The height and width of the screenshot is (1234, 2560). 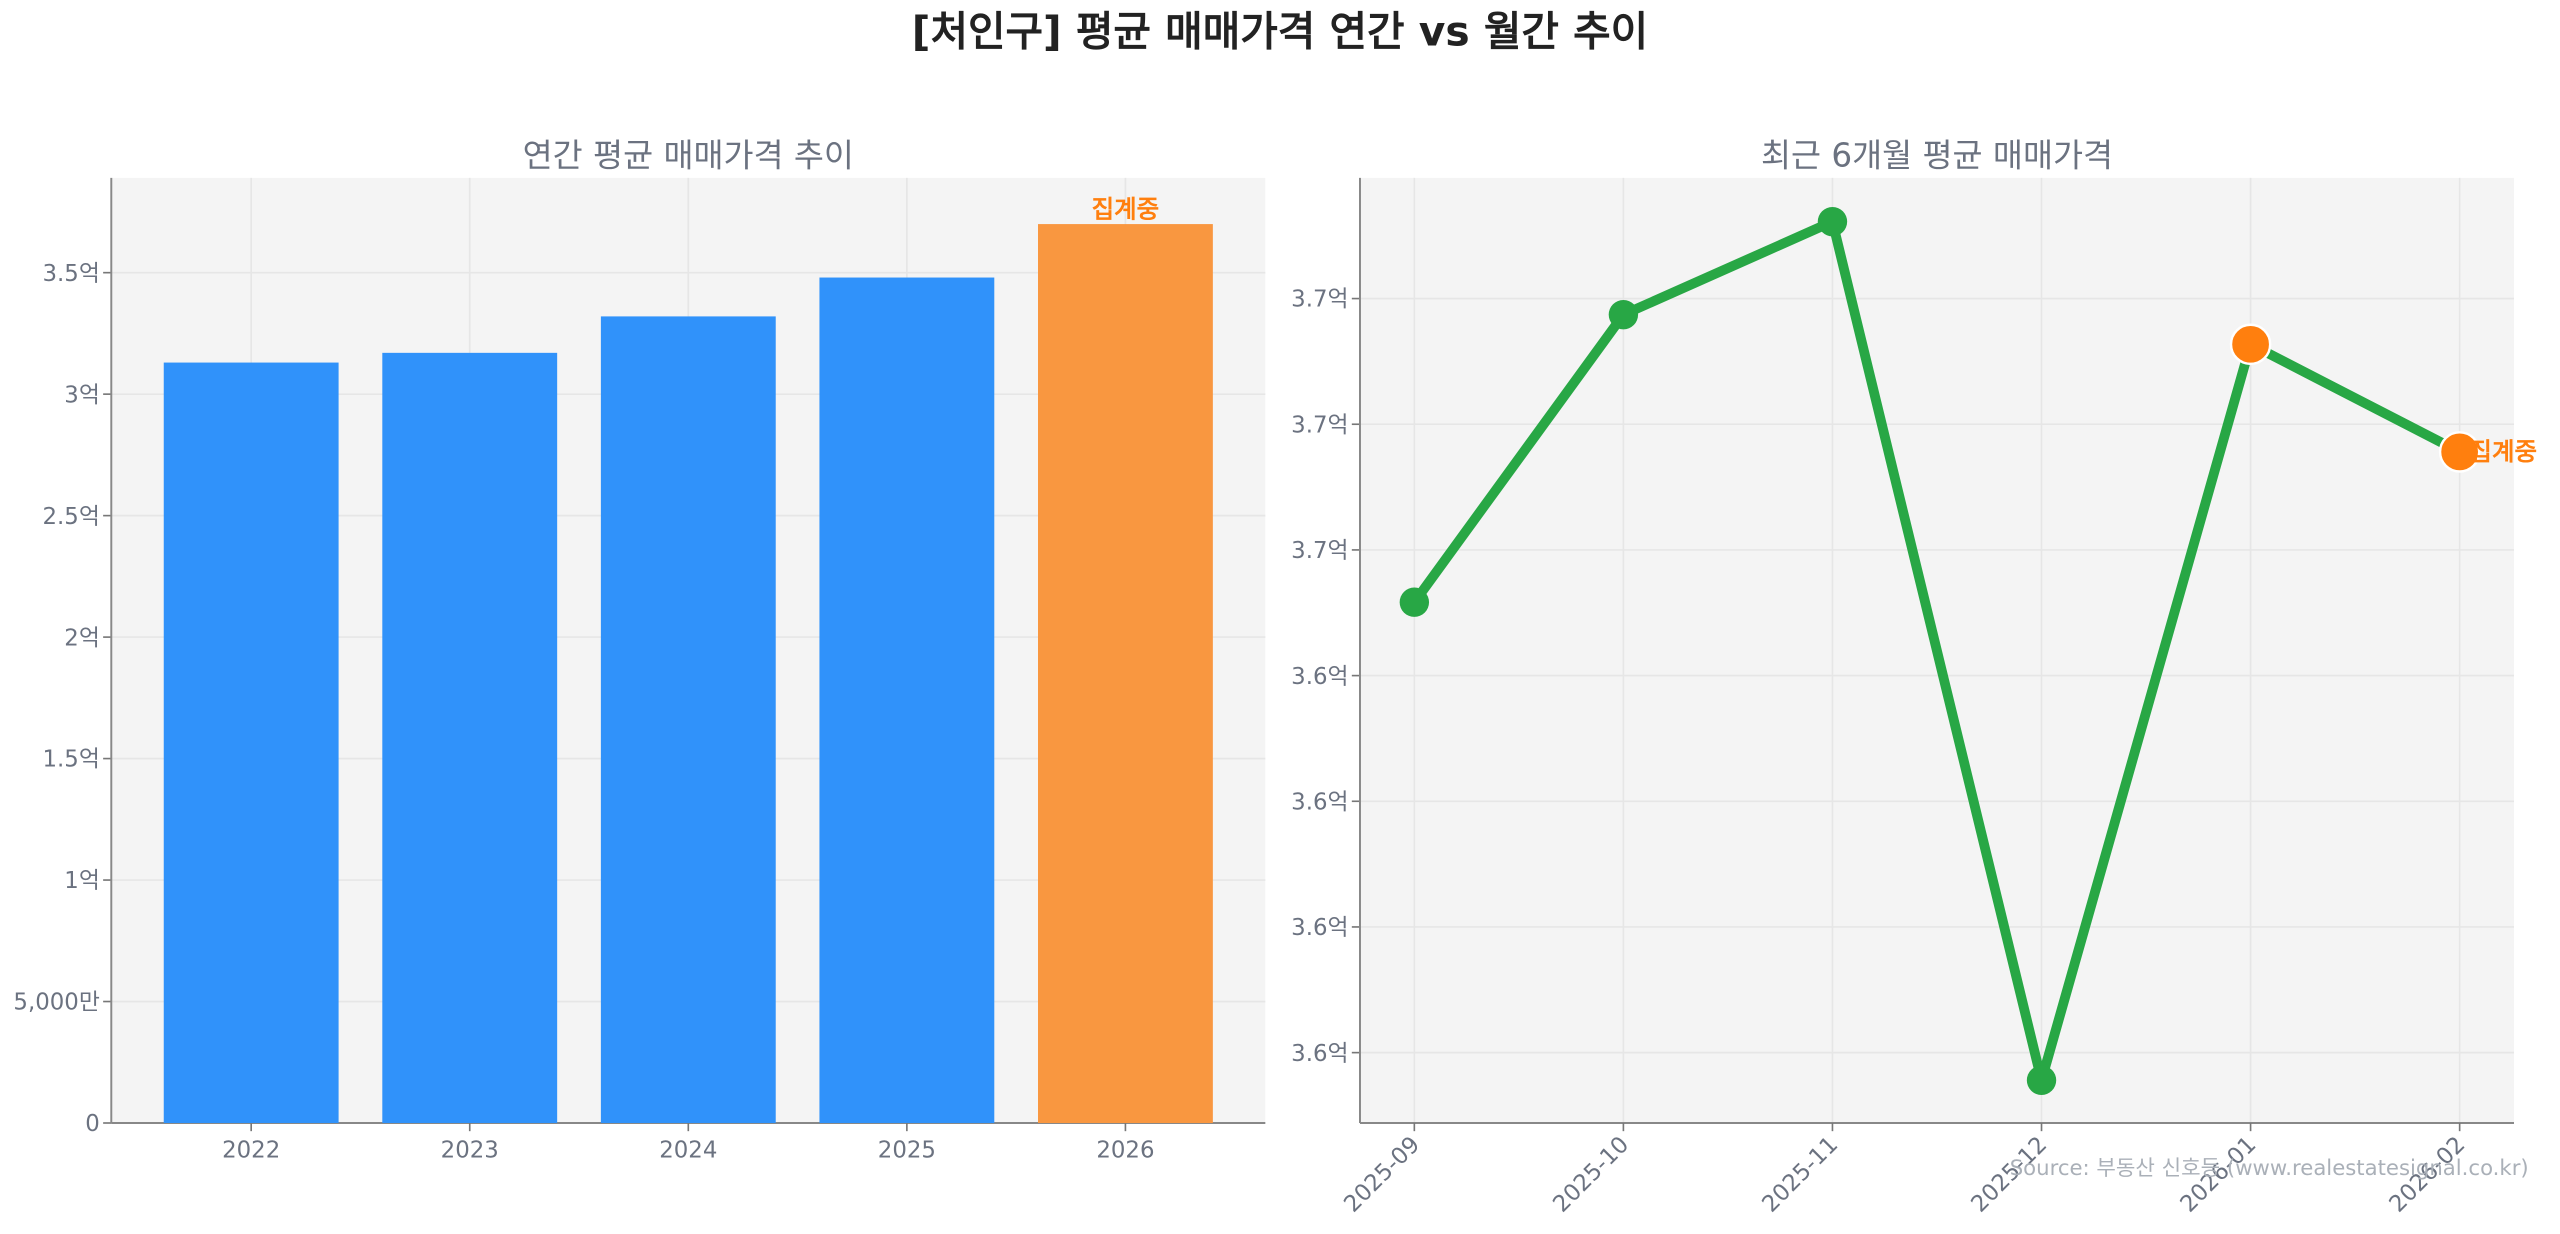 I want to click on y-tick-label: 5,000만, so click(x=56, y=1003).